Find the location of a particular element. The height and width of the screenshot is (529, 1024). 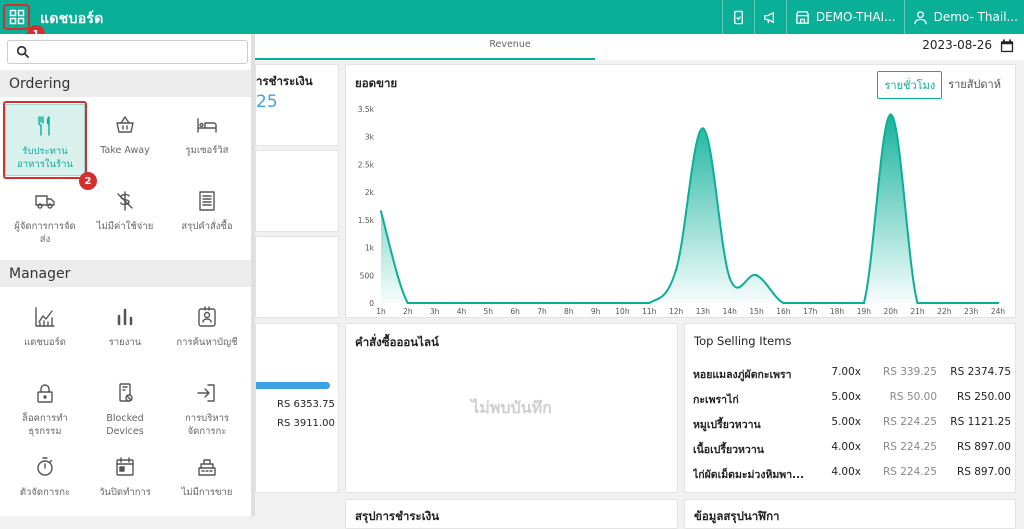

clock-summary-title: ข้อมูลสรุปนาฬิกา is located at coordinates (737, 516).